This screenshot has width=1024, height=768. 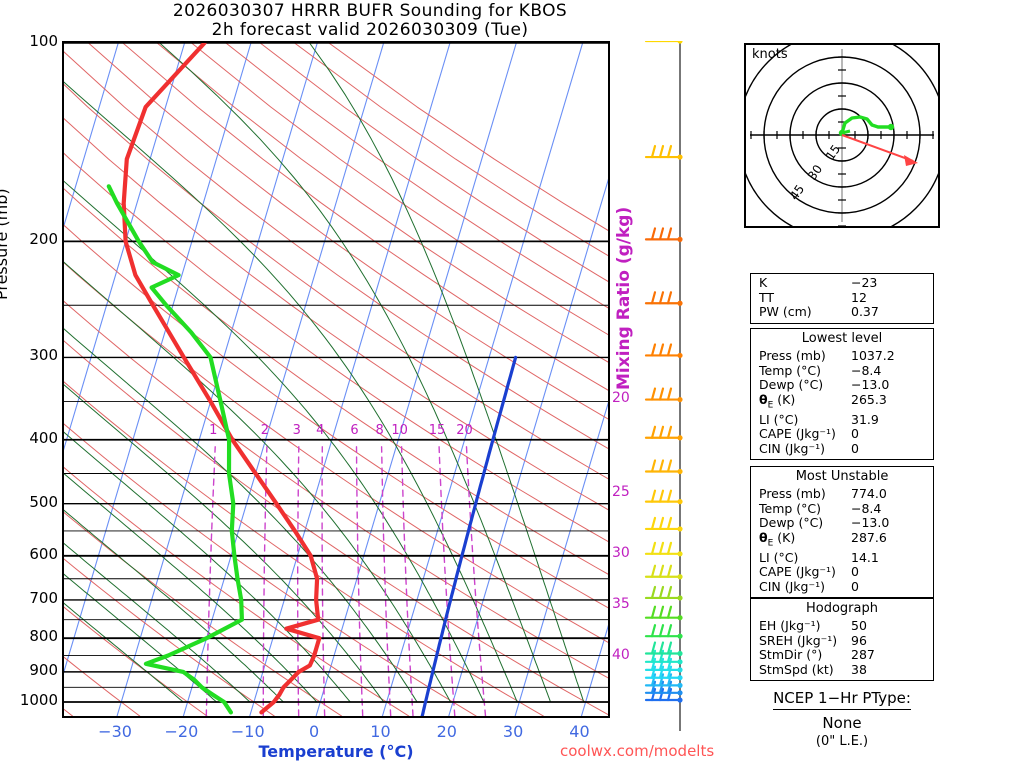 What do you see at coordinates (855, 448) in the screenshot?
I see `lowest-level-value: 0` at bounding box center [855, 448].